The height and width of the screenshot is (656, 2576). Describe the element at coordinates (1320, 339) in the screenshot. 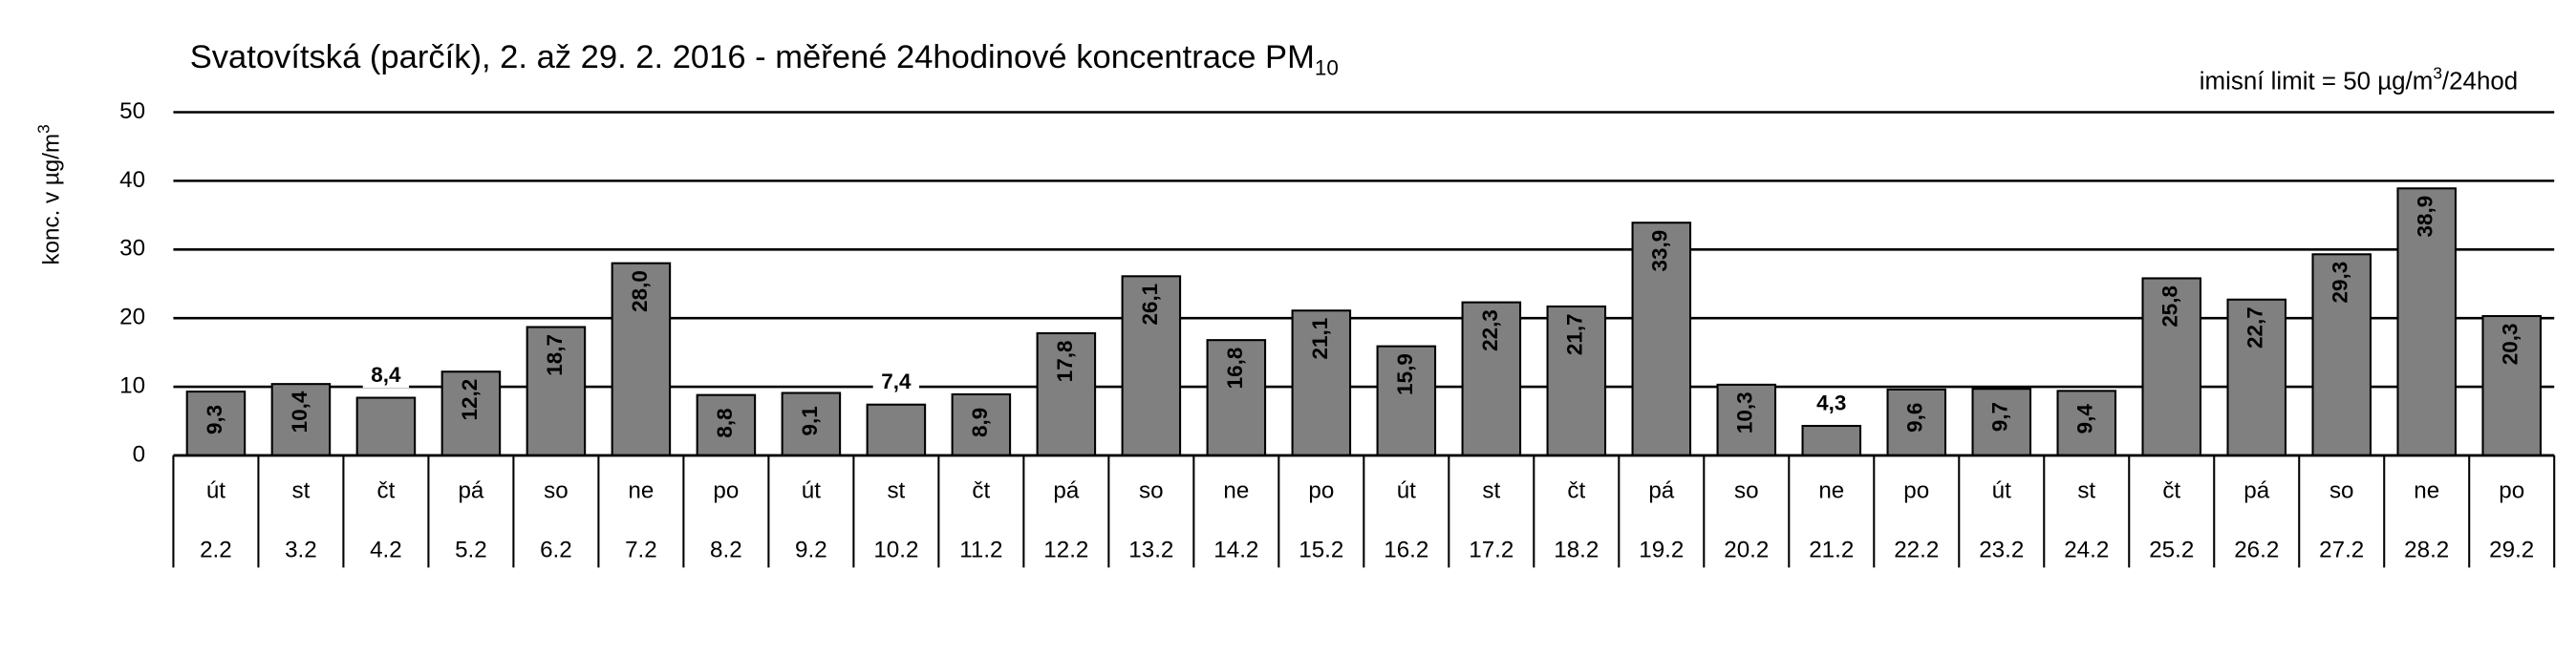

I see `value-label: 21,1` at that location.